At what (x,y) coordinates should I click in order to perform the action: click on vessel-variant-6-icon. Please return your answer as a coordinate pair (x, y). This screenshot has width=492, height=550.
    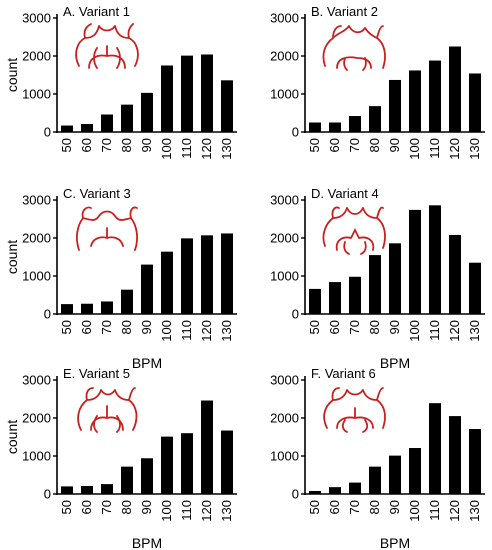
    Looking at the image, I should click on (354, 410).